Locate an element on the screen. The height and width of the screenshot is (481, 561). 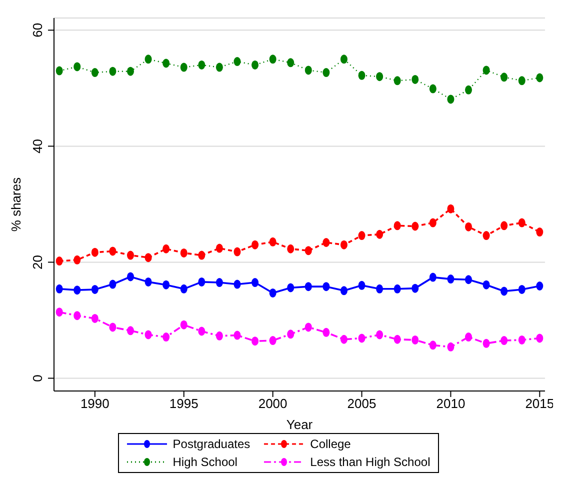
legend-label: Less than High School is located at coordinates (370, 462).